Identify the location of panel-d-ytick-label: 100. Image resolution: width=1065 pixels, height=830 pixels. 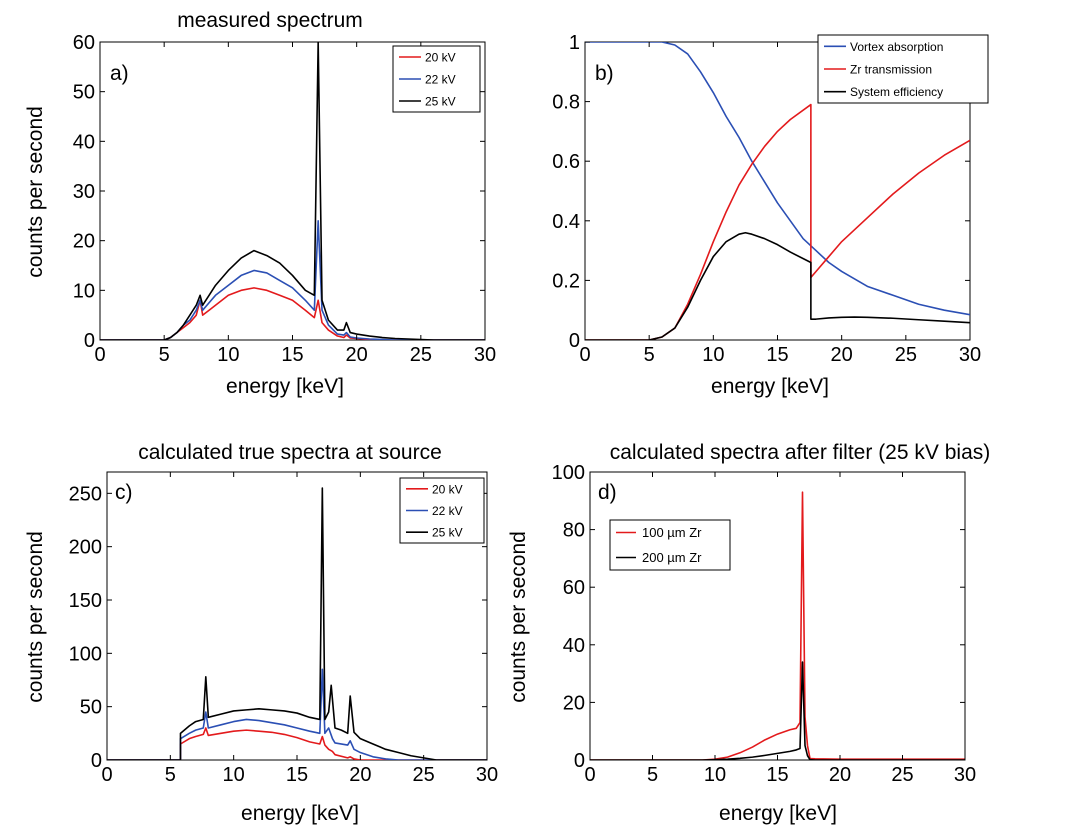
(568, 473).